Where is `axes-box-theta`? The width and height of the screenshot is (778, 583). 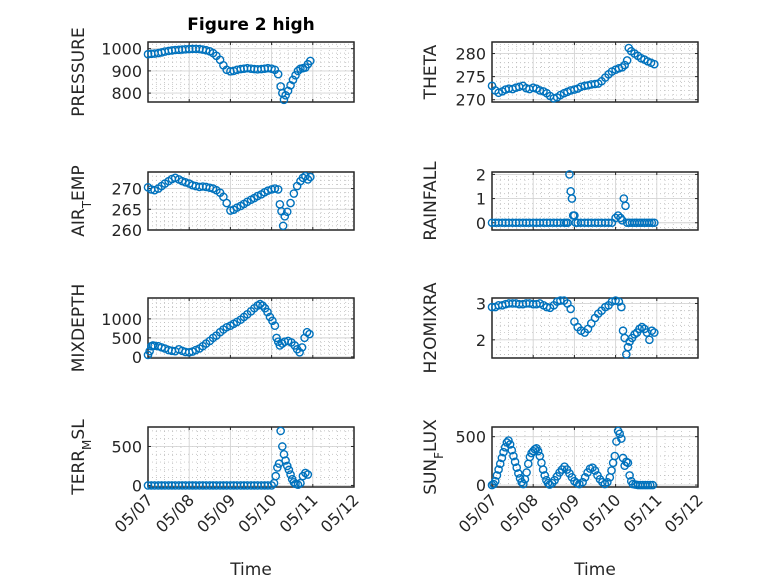
axes-box-theta is located at coordinates (595, 72).